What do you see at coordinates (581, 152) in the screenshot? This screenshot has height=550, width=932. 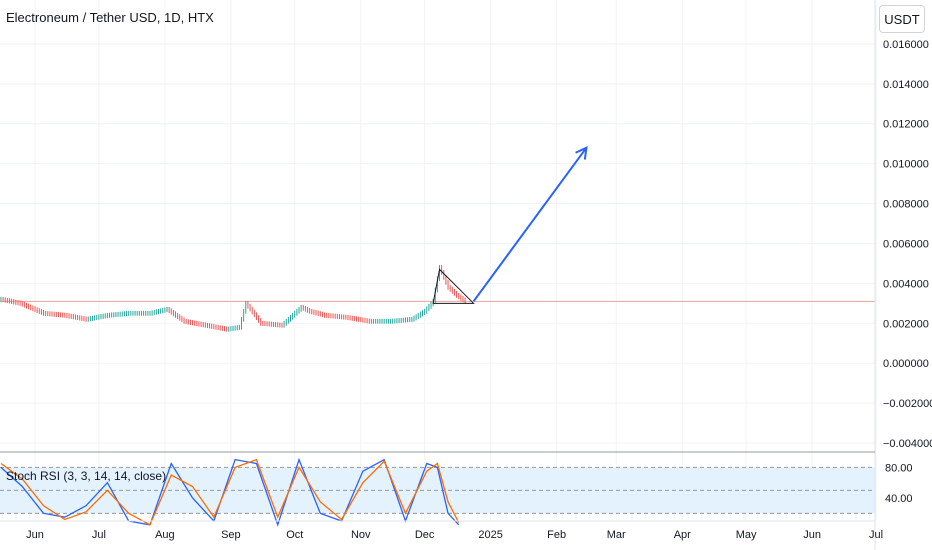 I see `arrow-head` at bounding box center [581, 152].